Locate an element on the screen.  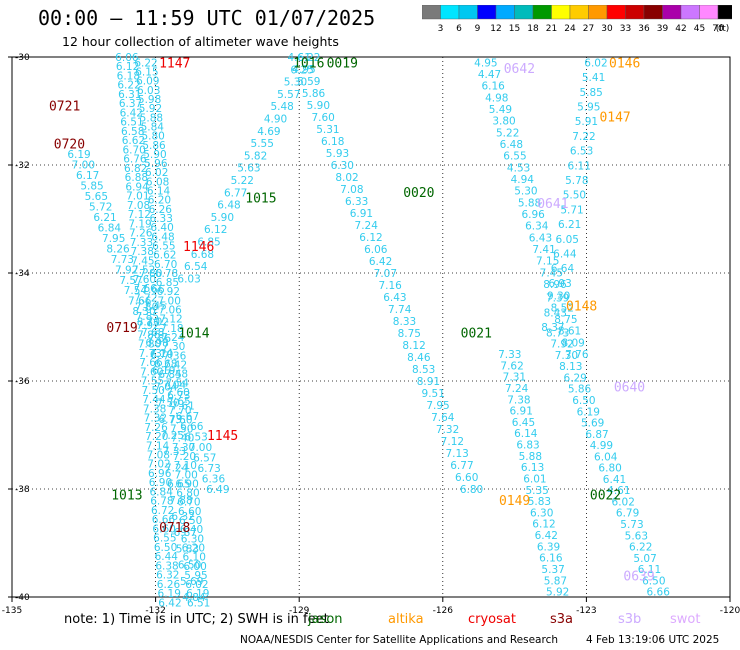
pass-time-label: 1014 is located at coordinates (193, 333).